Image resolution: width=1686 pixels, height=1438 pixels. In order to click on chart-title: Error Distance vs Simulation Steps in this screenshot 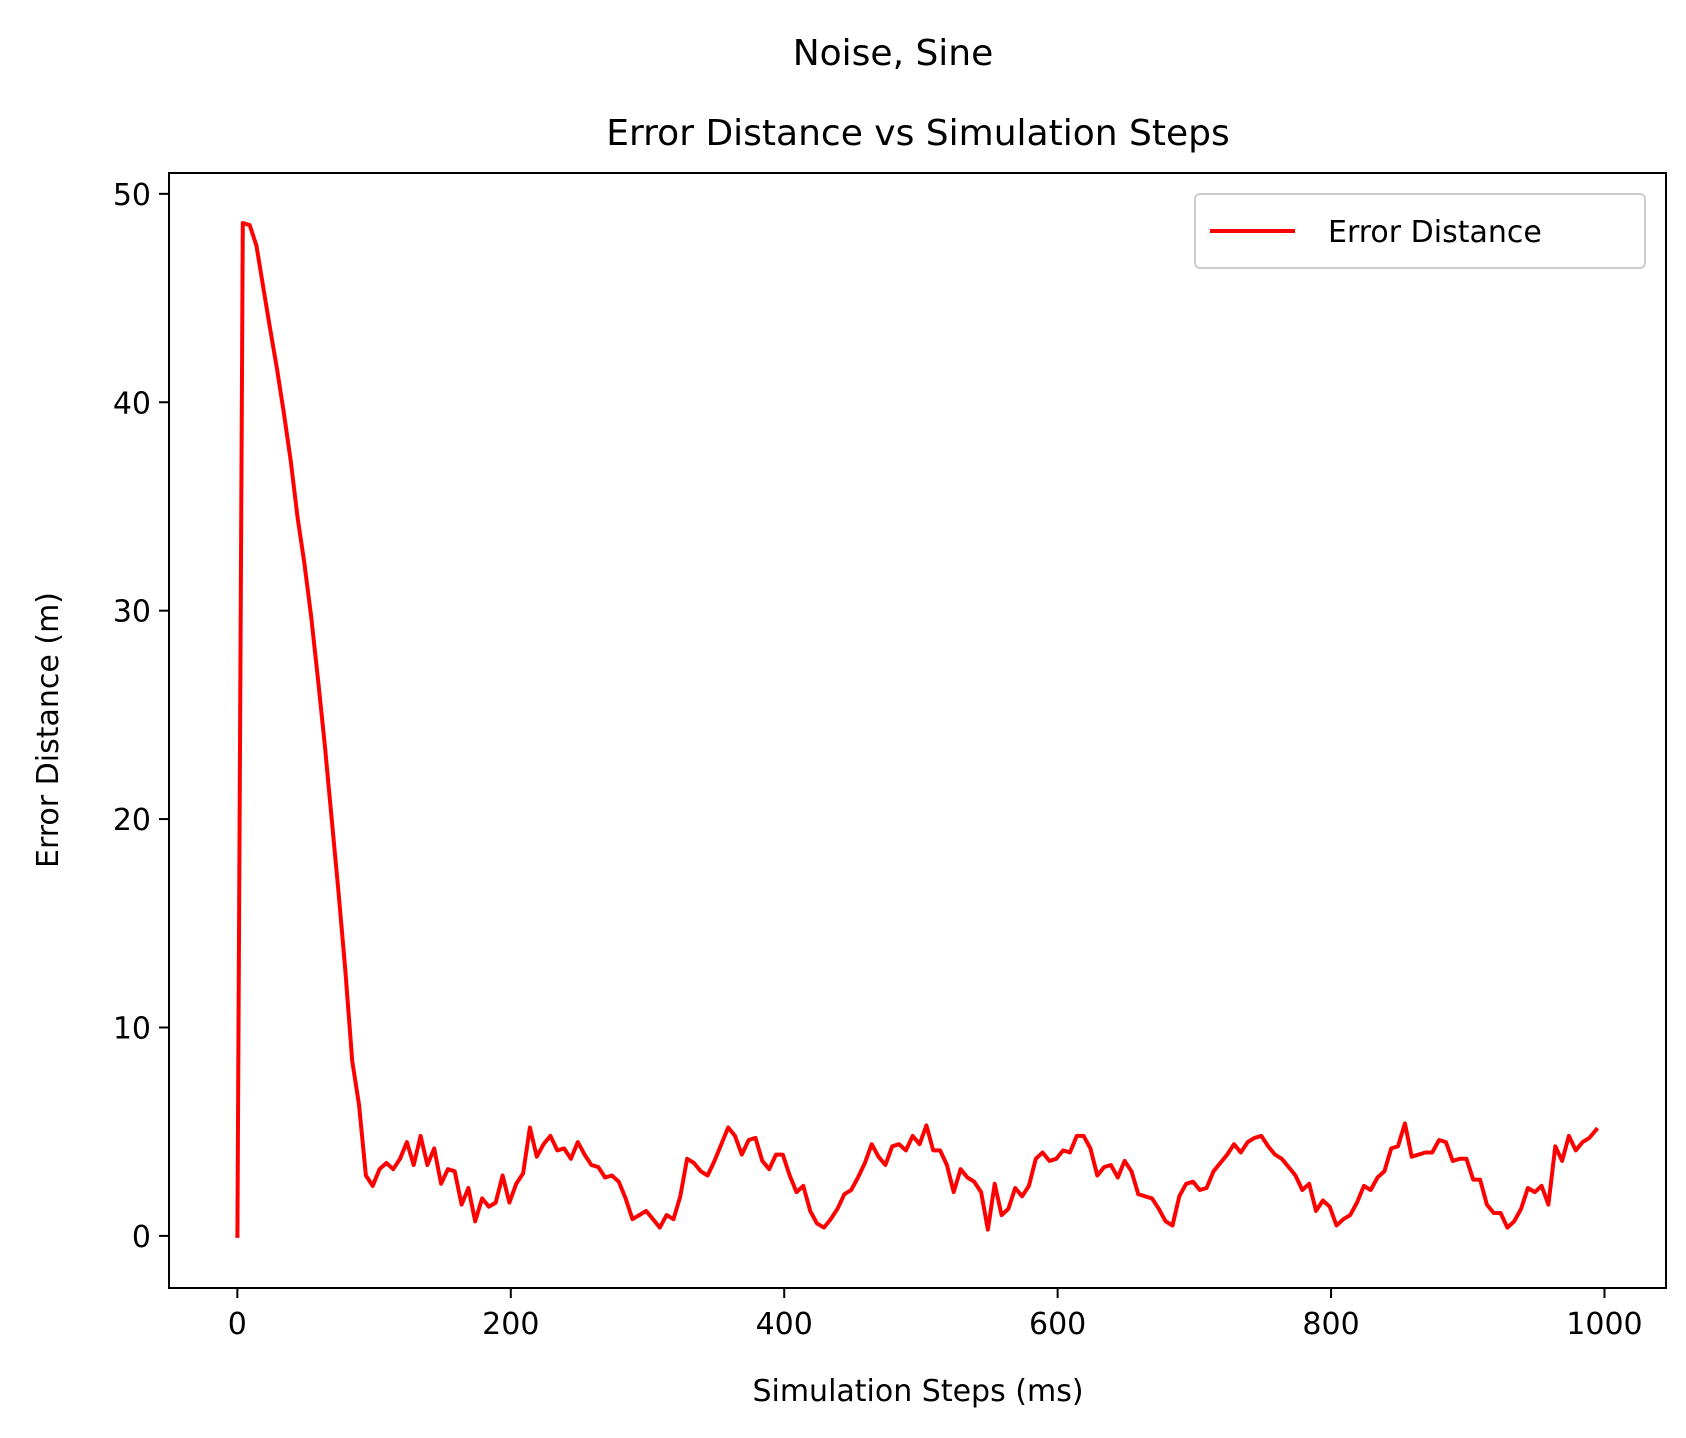, I will do `click(917, 133)`.